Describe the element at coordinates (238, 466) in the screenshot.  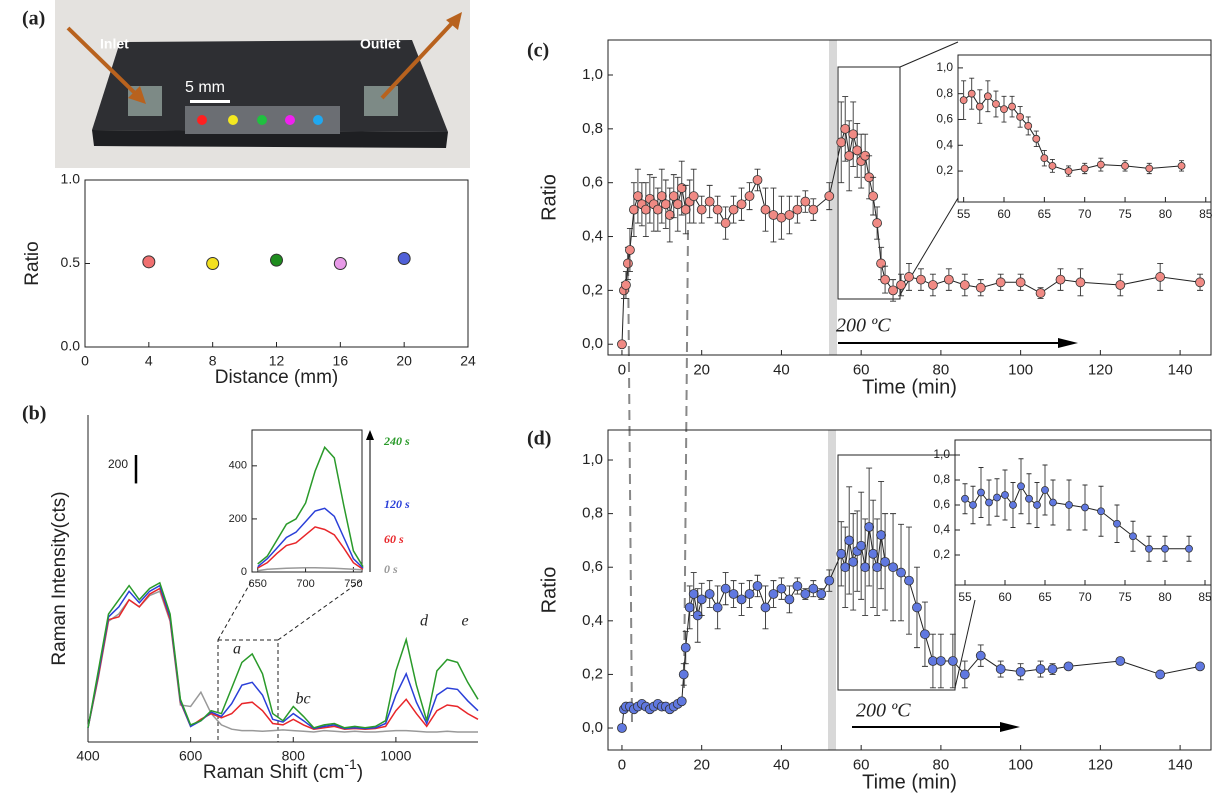
I see `y-tick-label: 400` at that location.